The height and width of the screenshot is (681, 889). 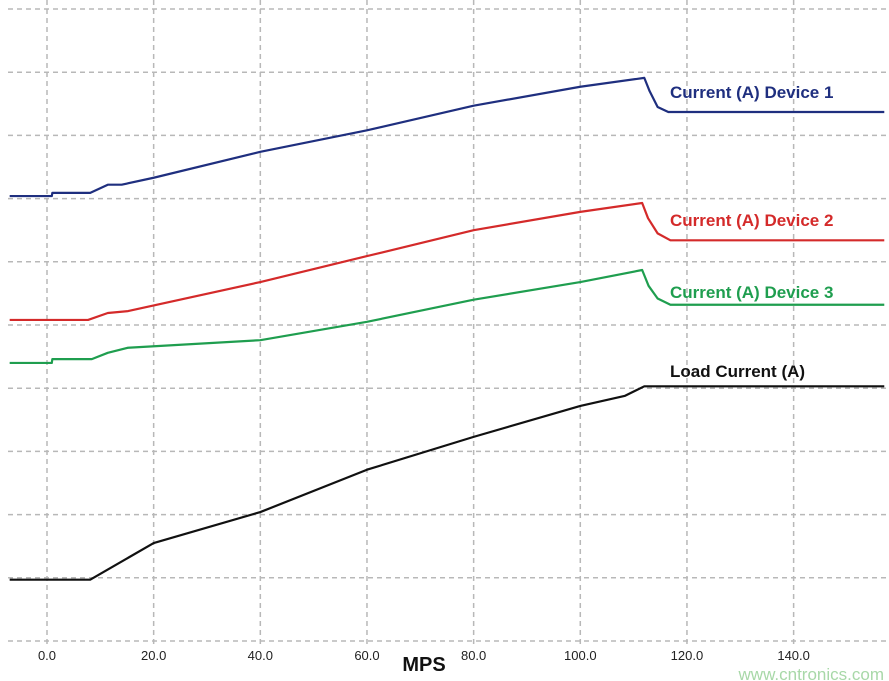 I want to click on x-tick-labels: 0.0 20.0 40.0 60.0 80.0 100.0 120.0 140.0, so click(x=424, y=655).